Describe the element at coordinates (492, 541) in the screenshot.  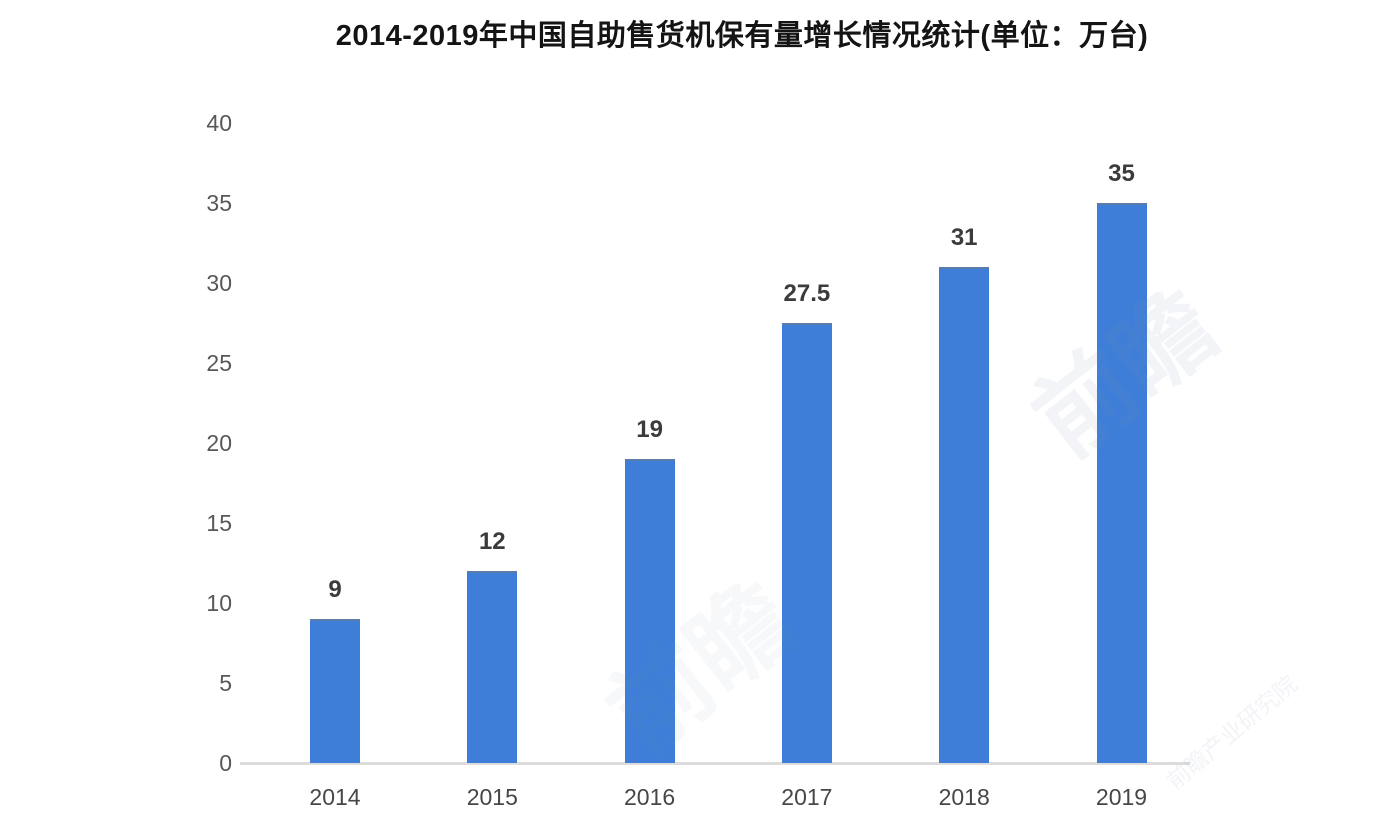
I see `bar-value-label: 12` at that location.